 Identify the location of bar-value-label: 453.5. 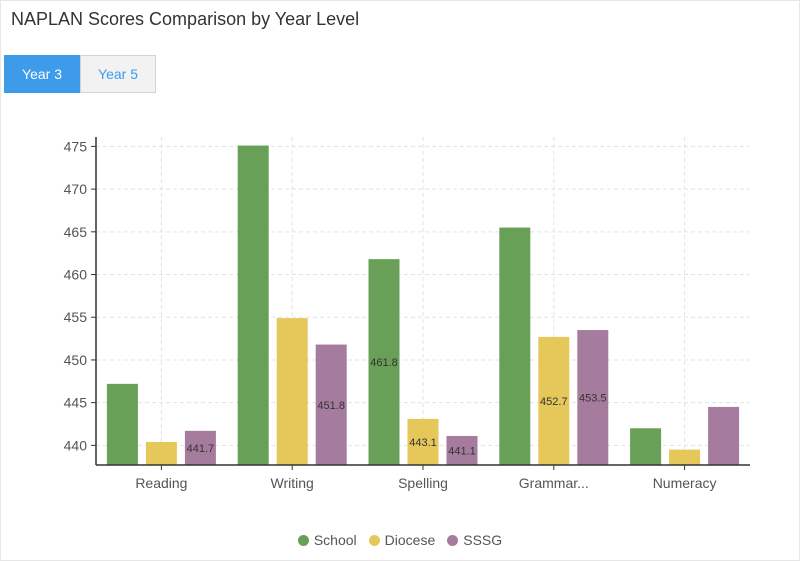
(593, 399).